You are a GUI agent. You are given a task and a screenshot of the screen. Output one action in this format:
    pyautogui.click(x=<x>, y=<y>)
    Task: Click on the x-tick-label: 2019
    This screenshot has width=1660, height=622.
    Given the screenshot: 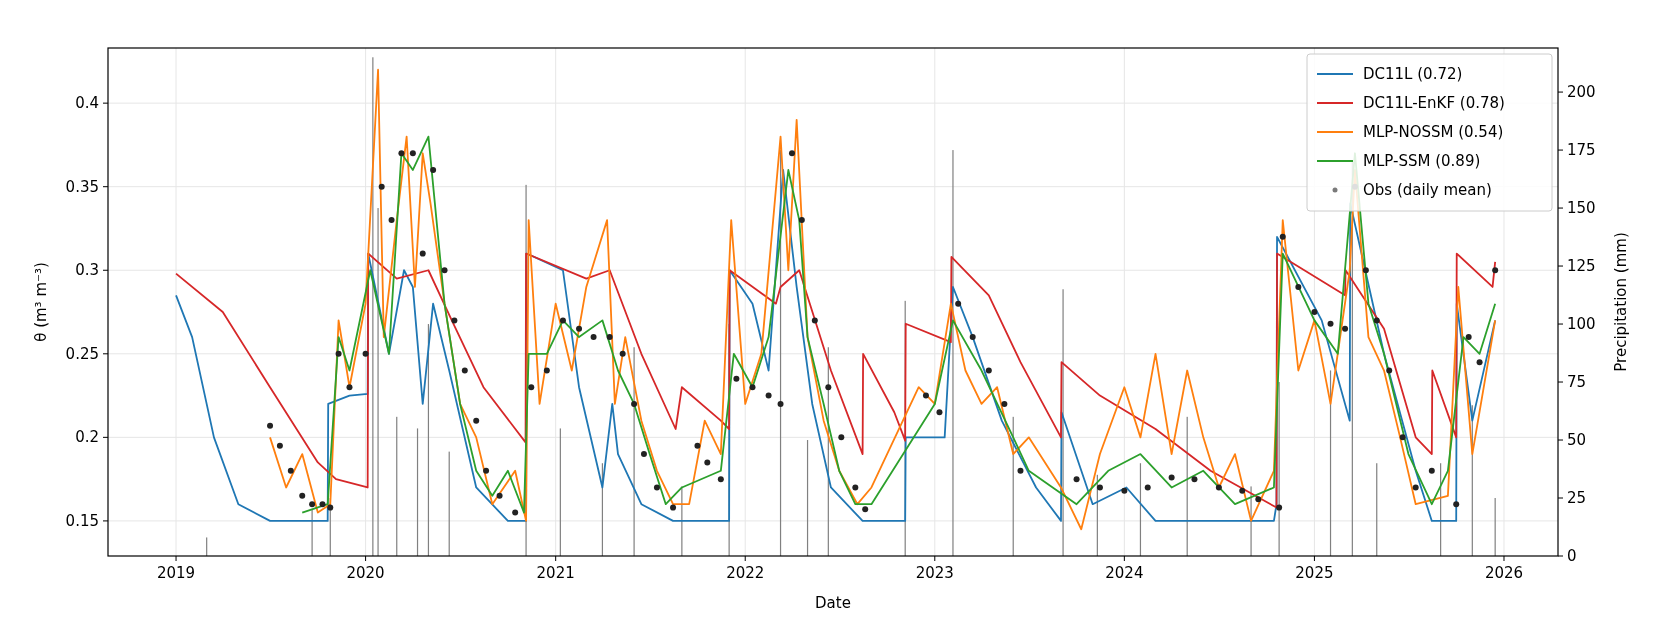 What is the action you would take?
    pyautogui.click(x=176, y=573)
    